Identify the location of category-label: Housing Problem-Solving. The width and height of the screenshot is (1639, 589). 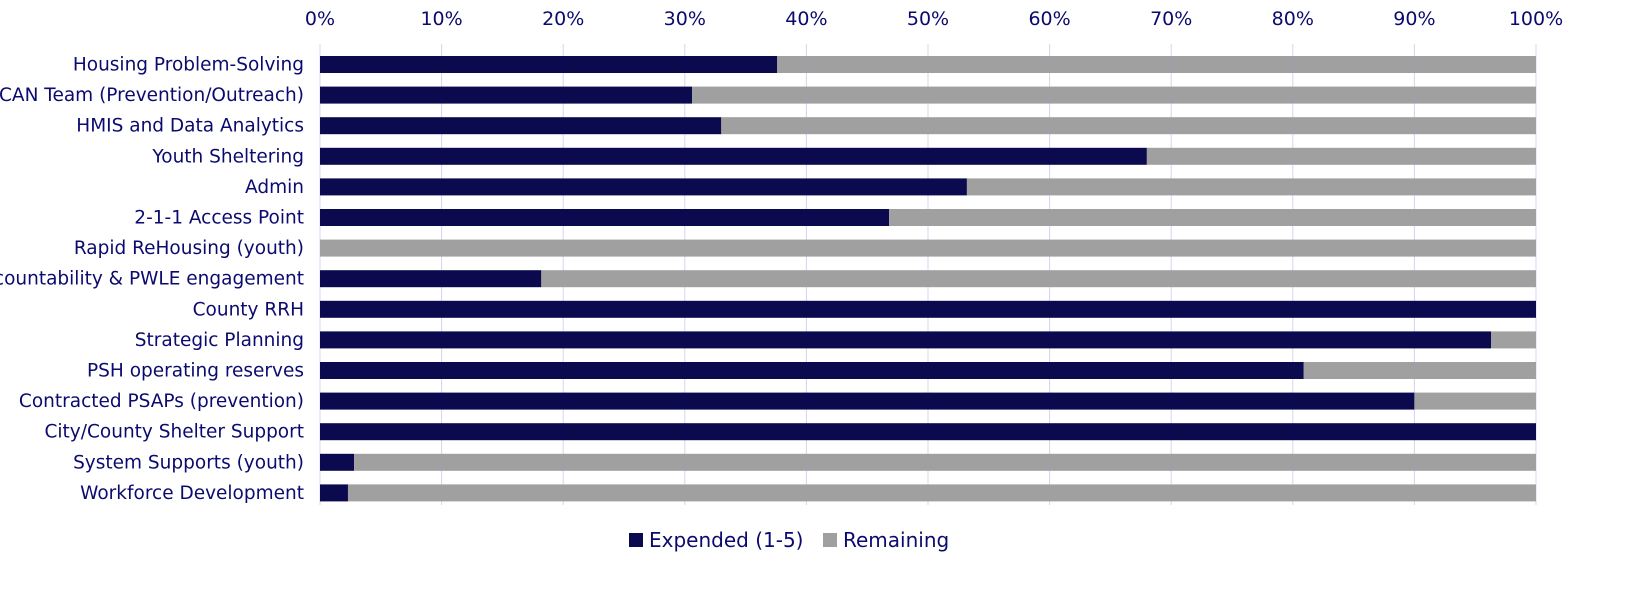
(188, 65).